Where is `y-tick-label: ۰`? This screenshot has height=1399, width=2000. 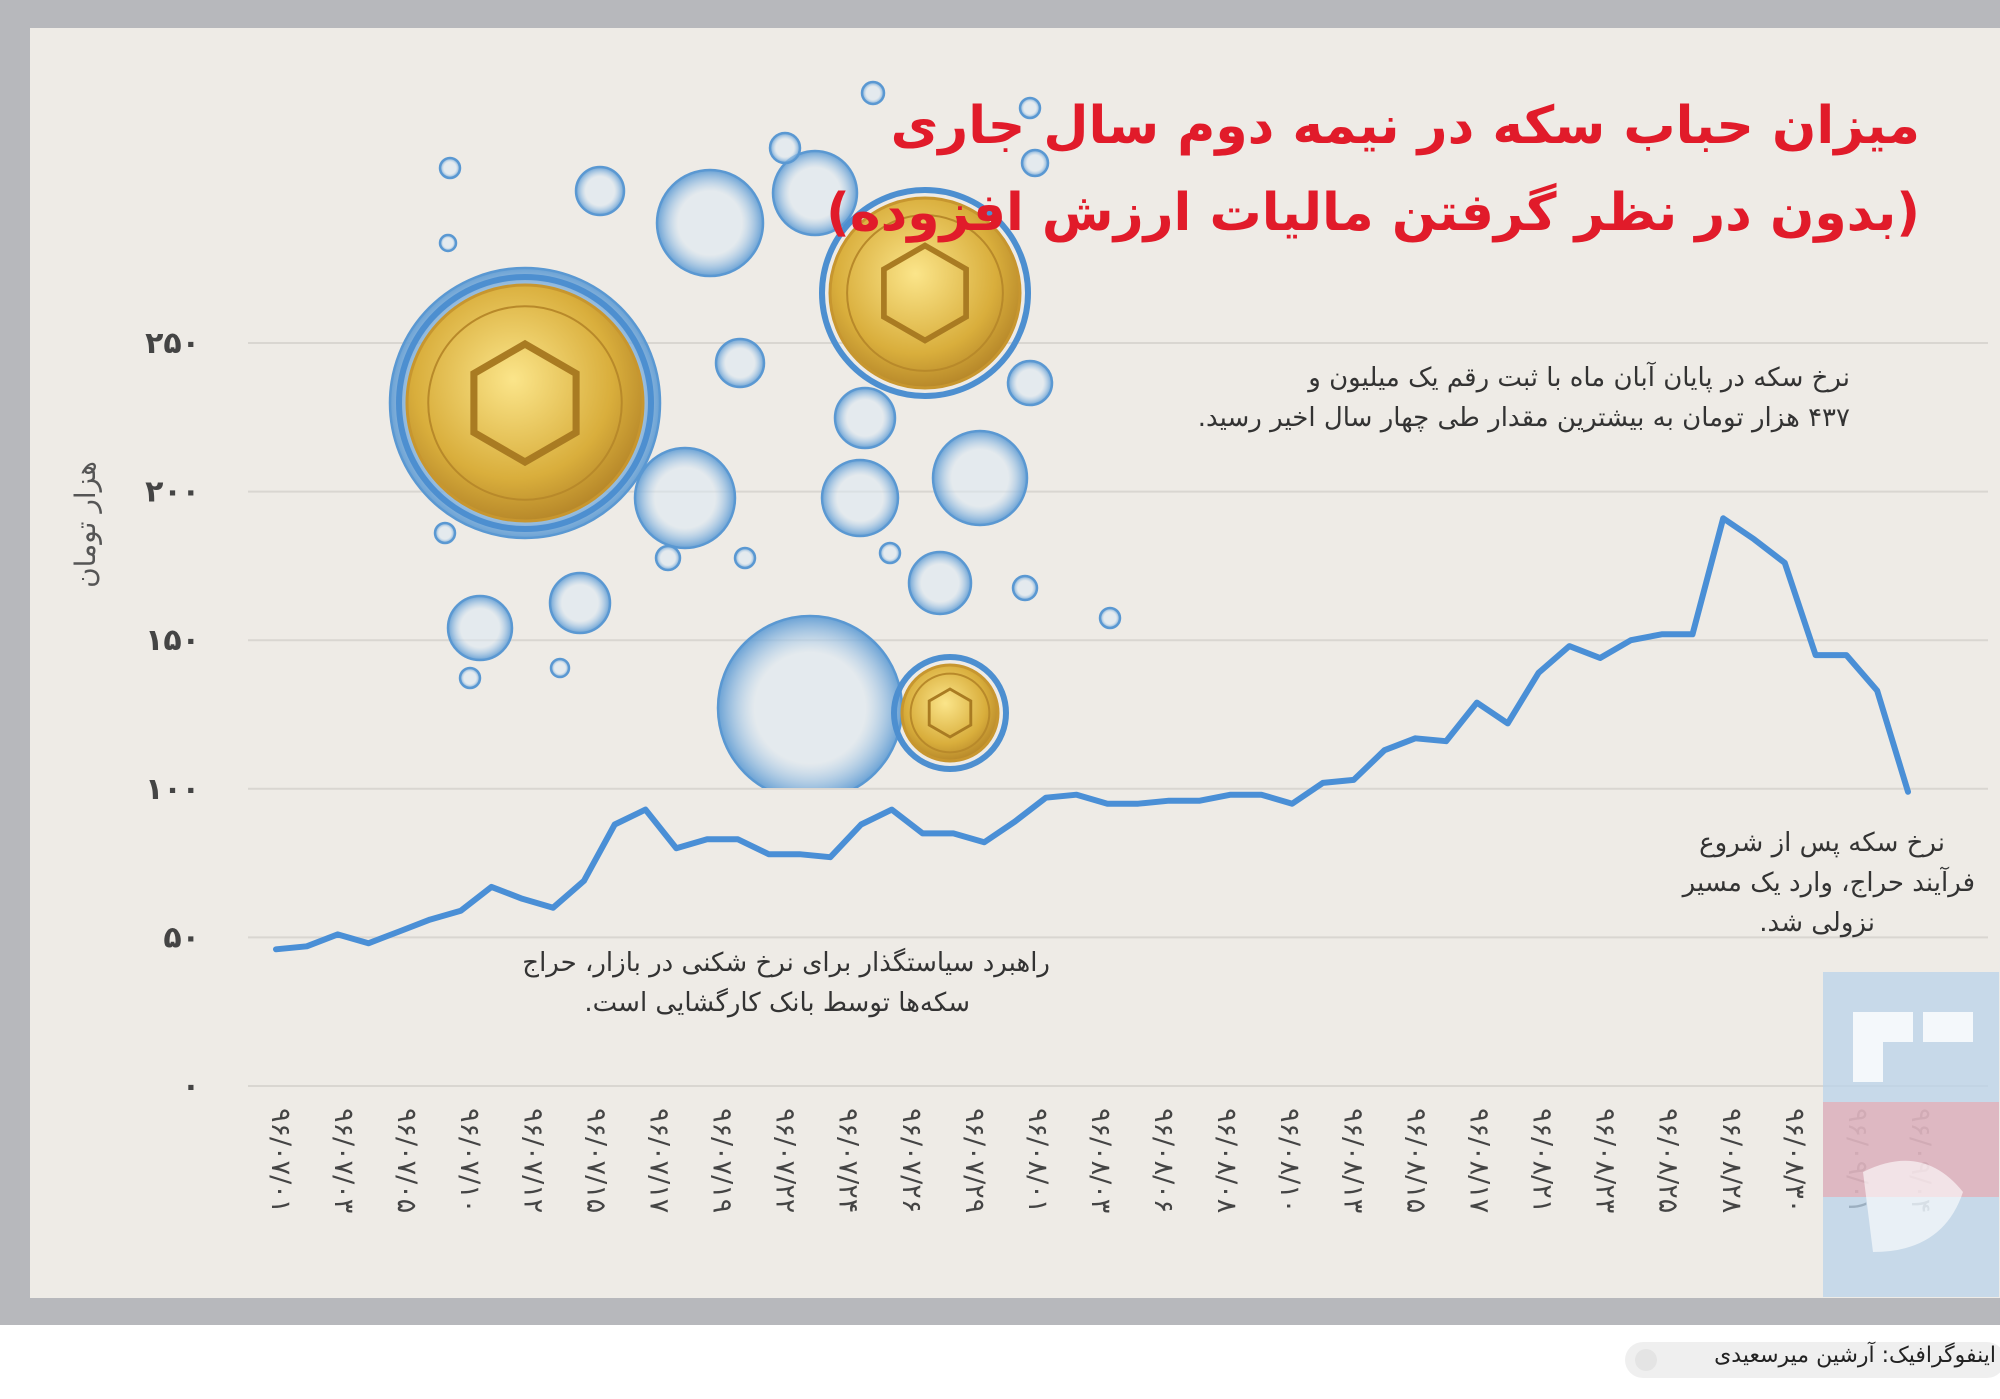 y-tick-label: ۰ is located at coordinates (191, 1086).